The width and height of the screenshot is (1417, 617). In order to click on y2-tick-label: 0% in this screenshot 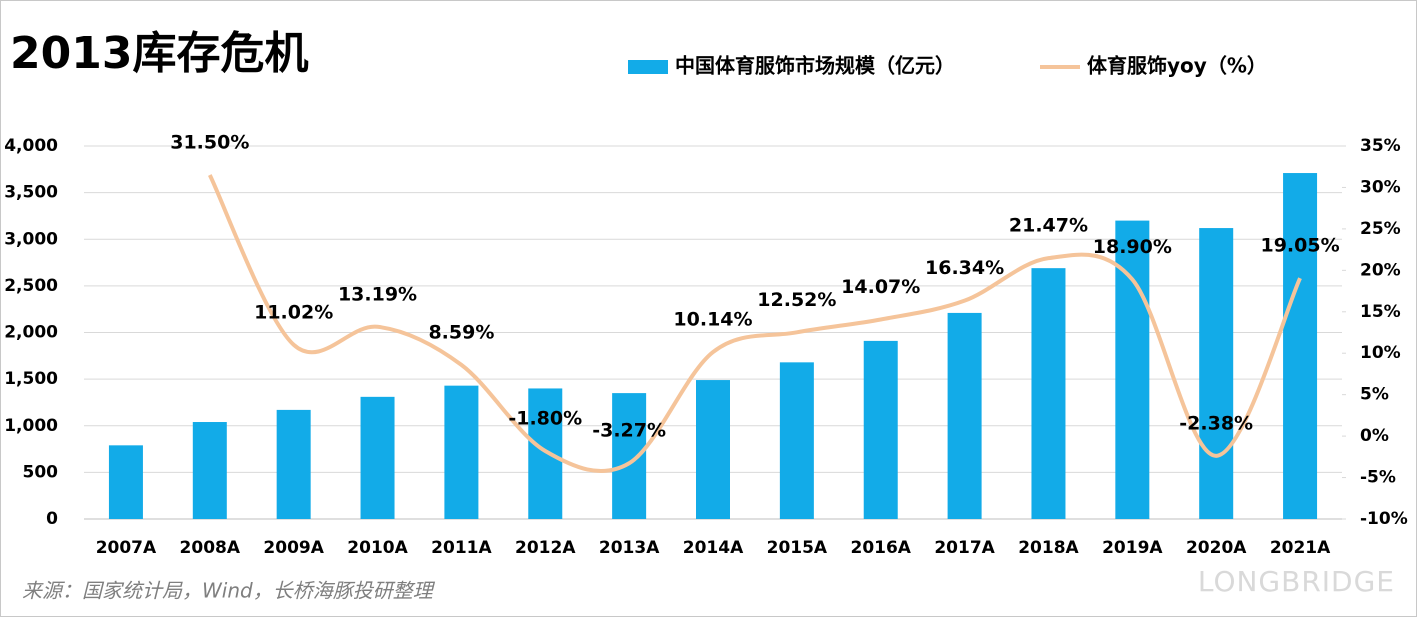, I will do `click(1374, 436)`.